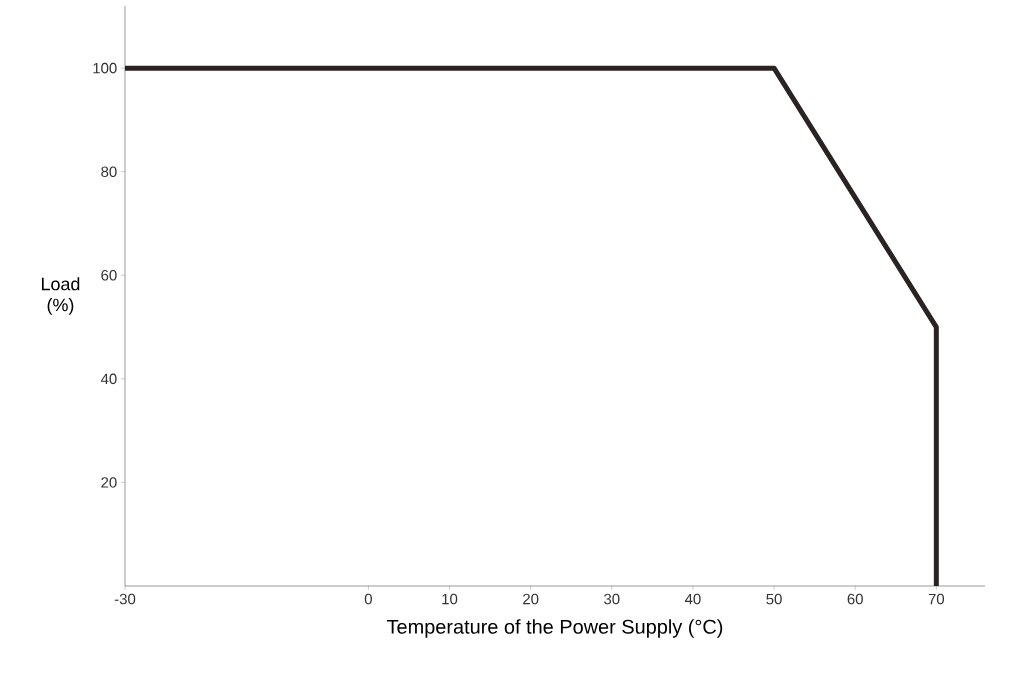 The width and height of the screenshot is (1010, 676). Describe the element at coordinates (105, 68) in the screenshot. I see `y-tick-label: 100` at that location.